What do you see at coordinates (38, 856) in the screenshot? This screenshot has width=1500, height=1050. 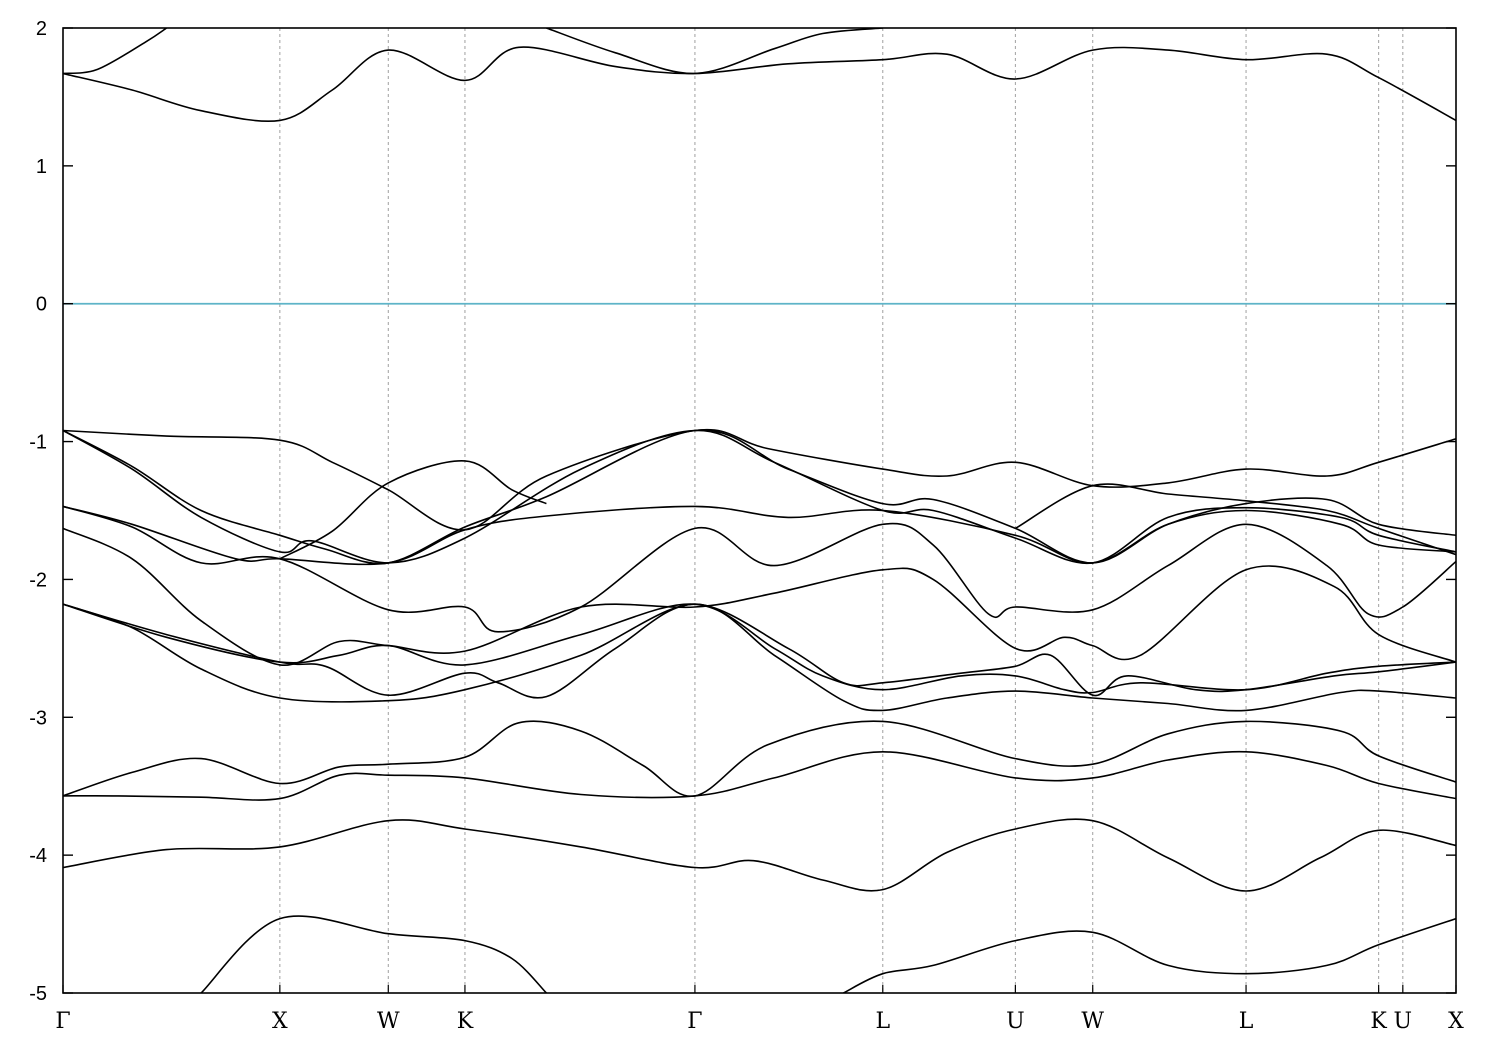 I see `y-tick-label: -4` at bounding box center [38, 856].